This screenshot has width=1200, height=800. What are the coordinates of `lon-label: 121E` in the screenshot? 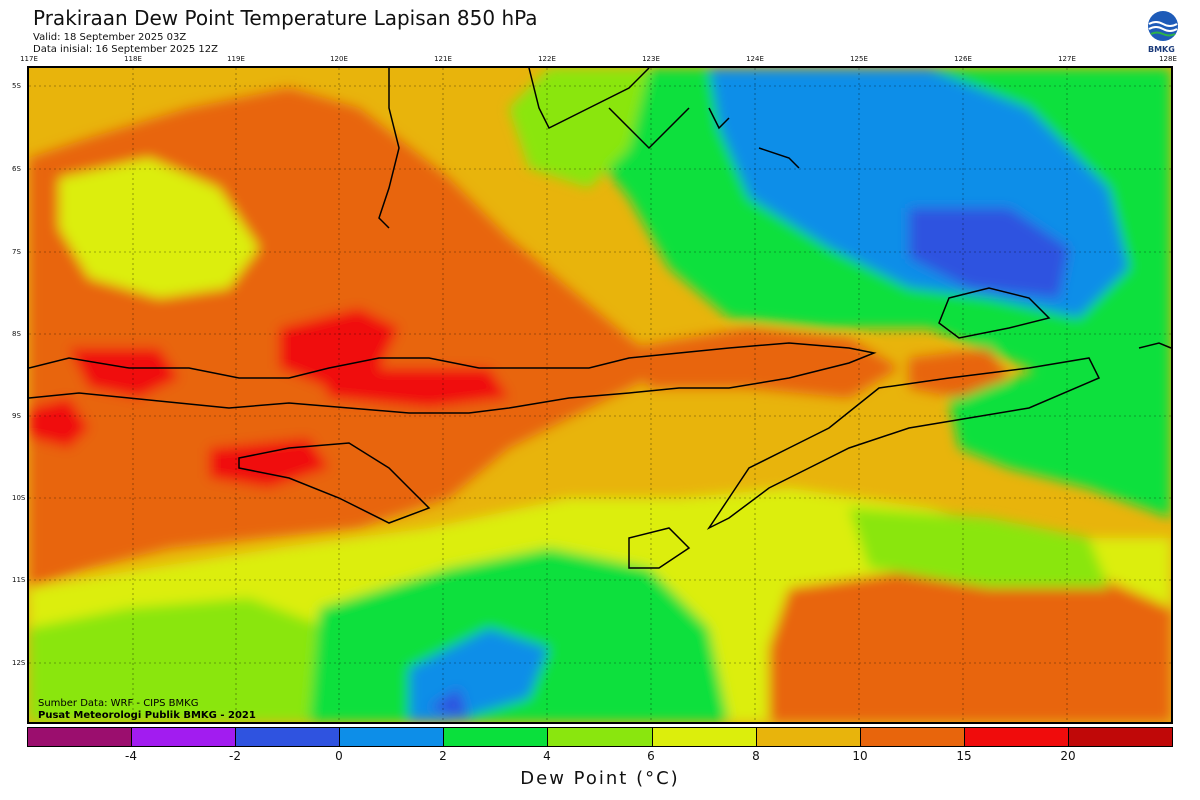 It's located at (443, 59).